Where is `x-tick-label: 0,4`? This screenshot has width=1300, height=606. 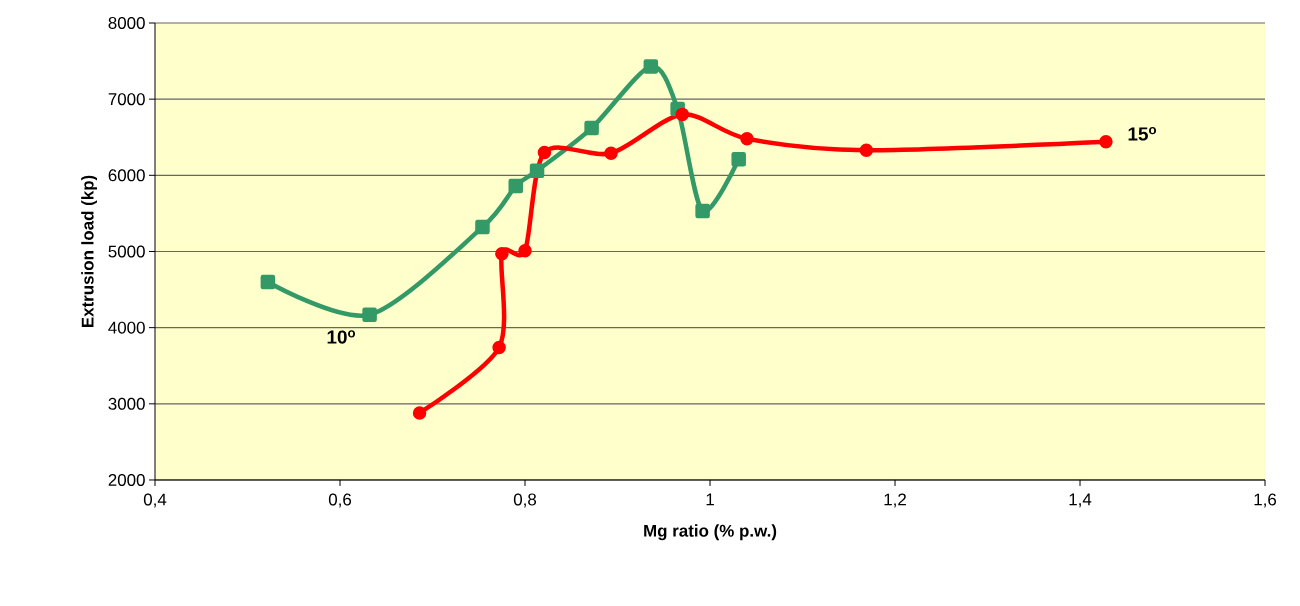
x-tick-label: 0,4 is located at coordinates (155, 500).